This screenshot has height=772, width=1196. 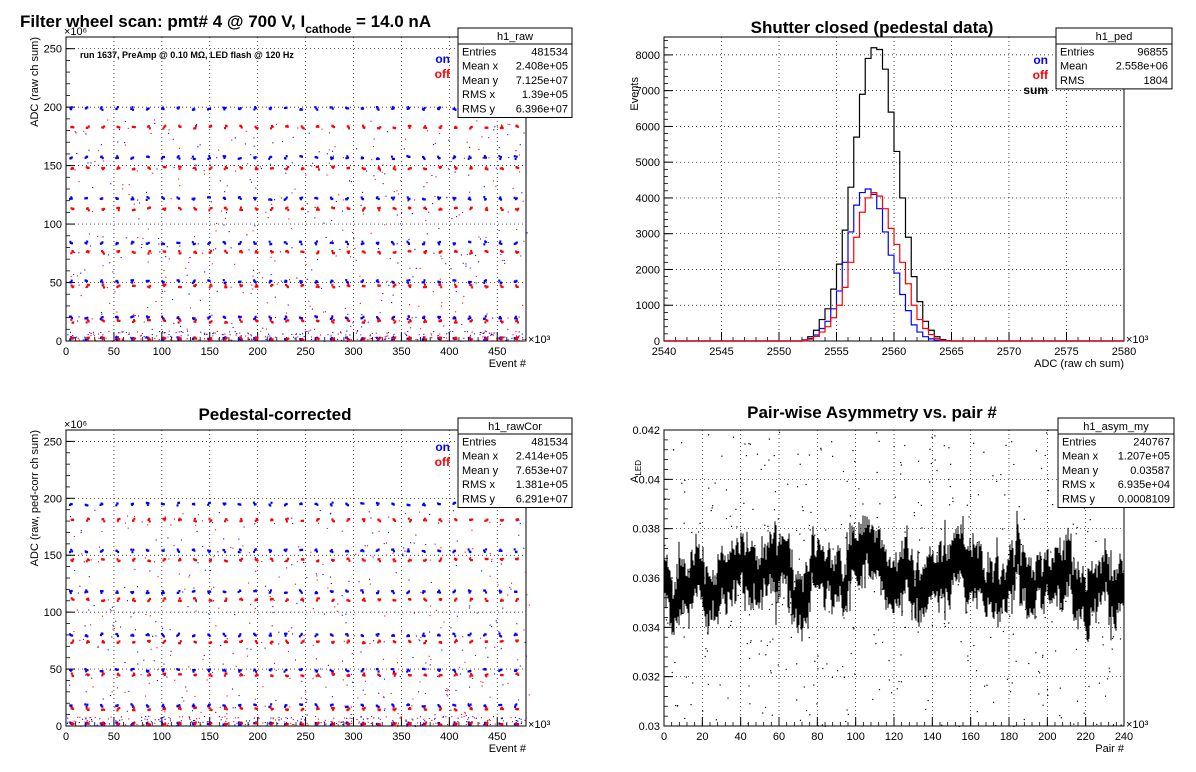 I want to click on x-tick-label: 100, so click(x=855, y=737).